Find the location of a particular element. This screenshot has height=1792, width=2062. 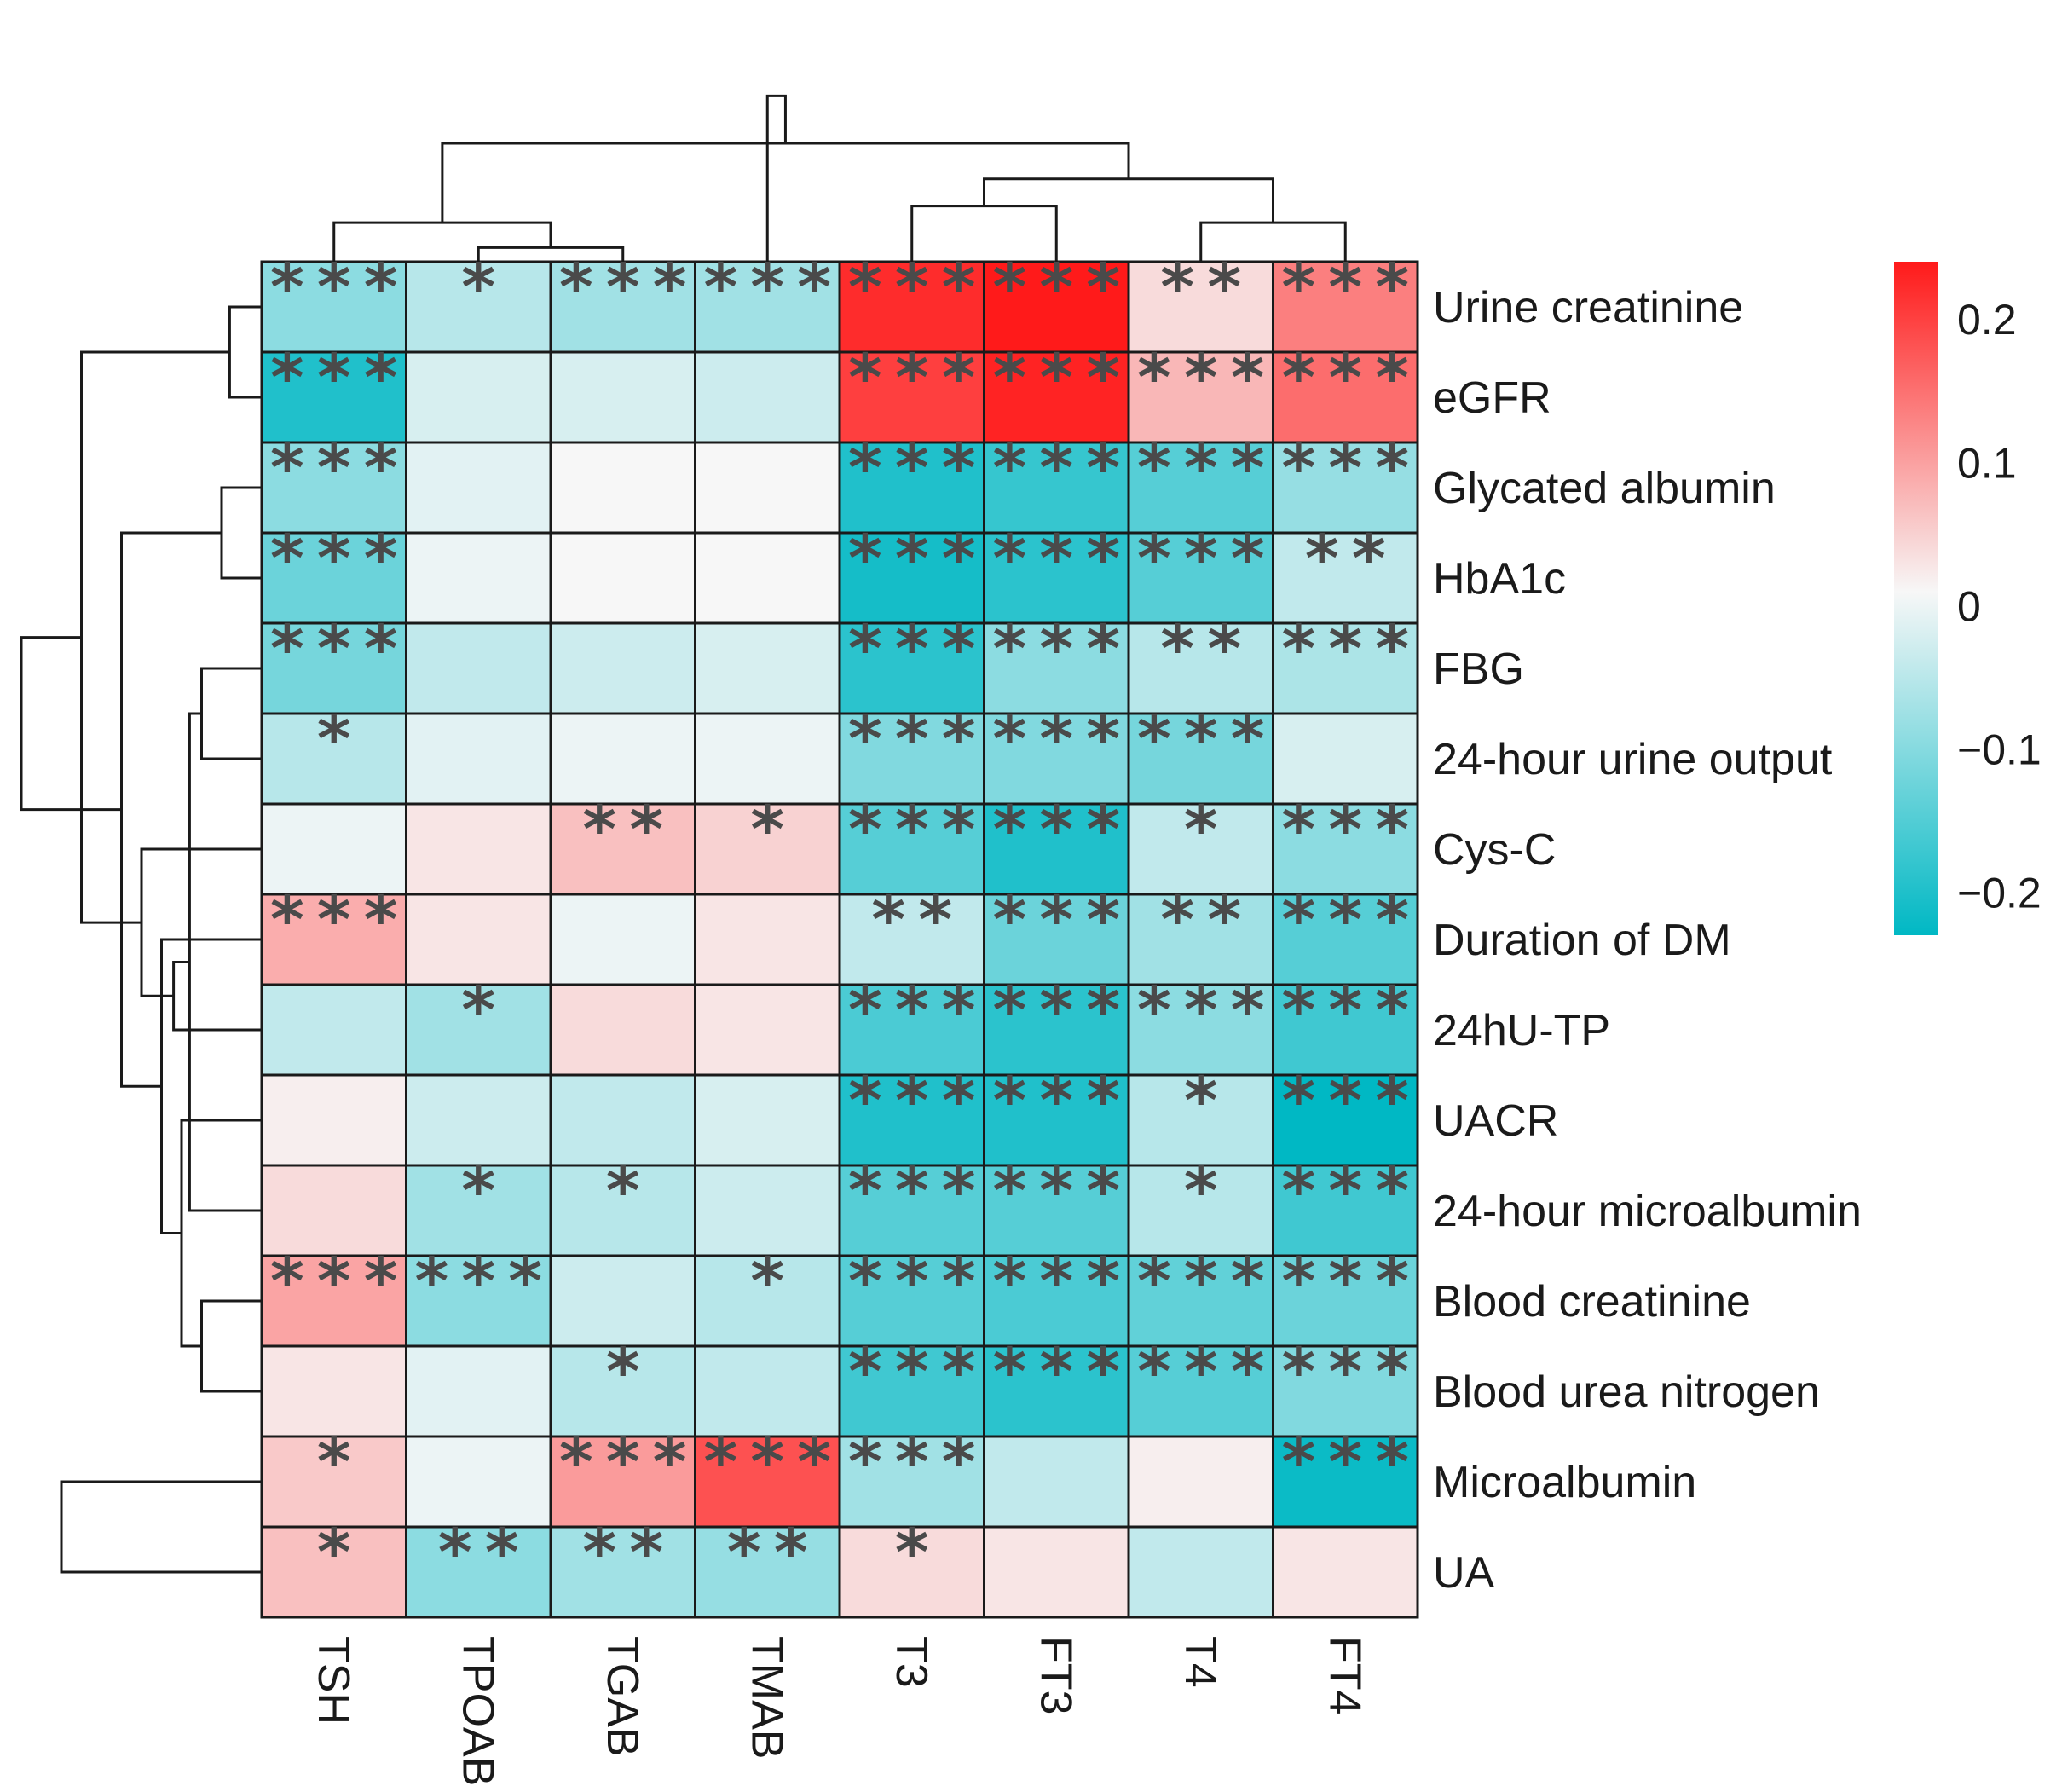

row-label: FBG is located at coordinates (1479, 669).